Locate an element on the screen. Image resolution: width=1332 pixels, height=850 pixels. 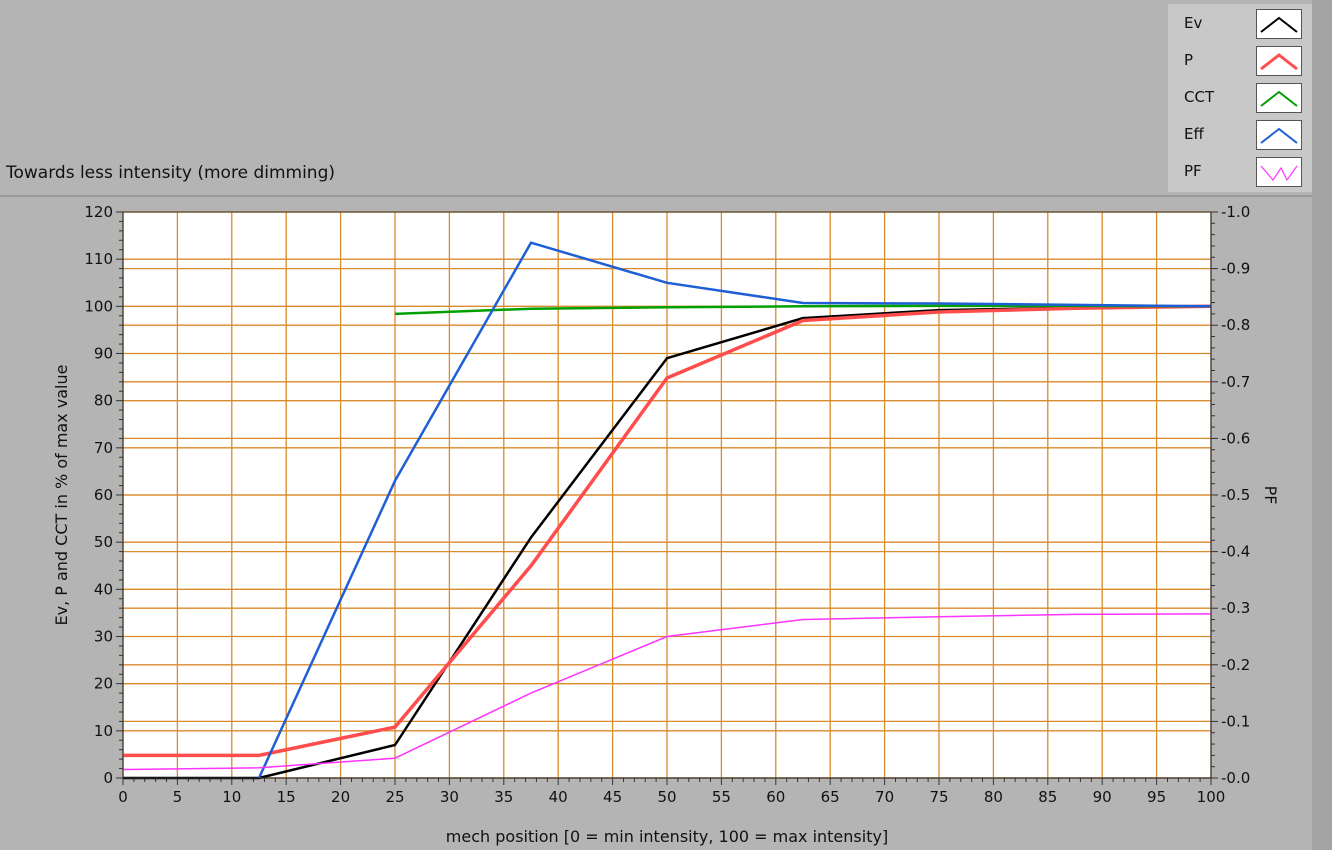
y-tick-label: 30 is located at coordinates (103, 637).